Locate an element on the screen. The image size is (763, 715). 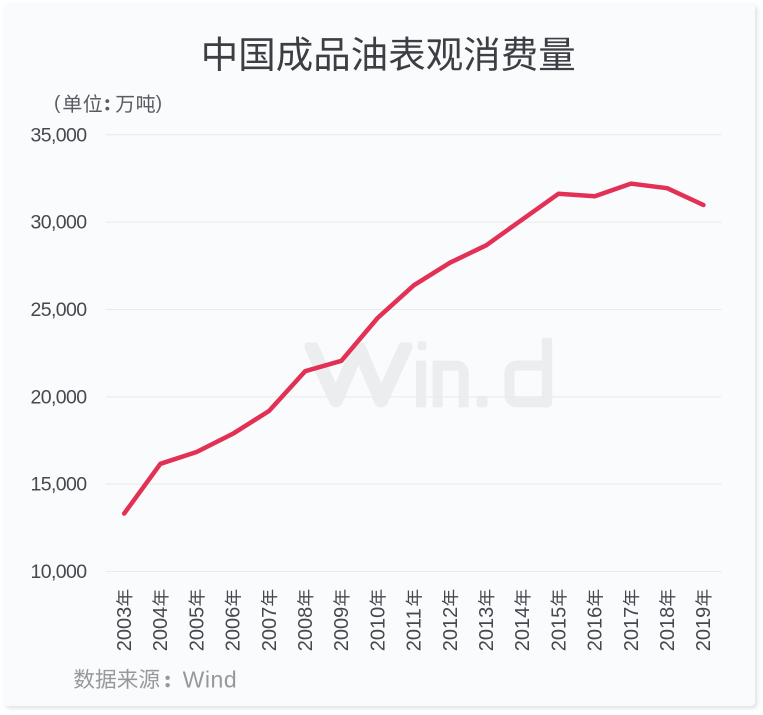
svg-text: 2018 is located at coordinates (668, 629).